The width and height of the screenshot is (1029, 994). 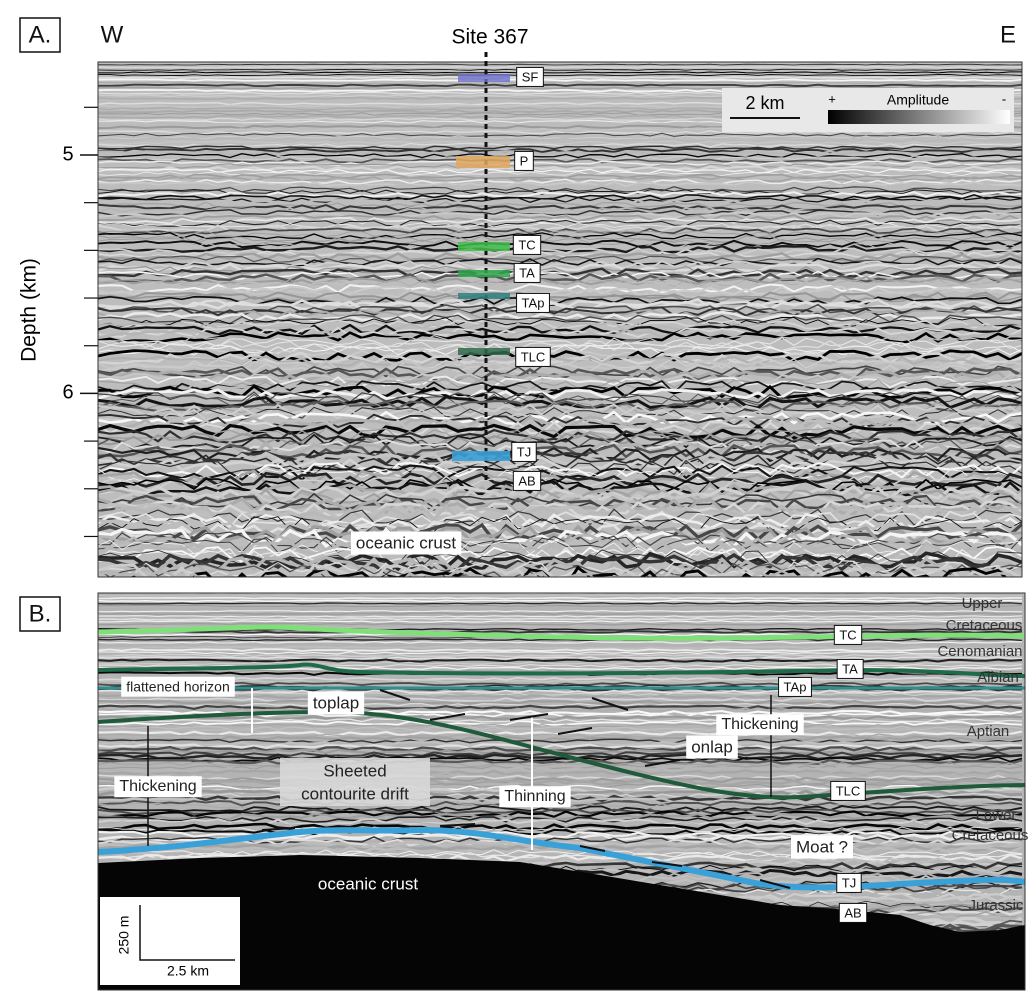 What do you see at coordinates (1008, 34) in the screenshot?
I see `direction-label: E` at bounding box center [1008, 34].